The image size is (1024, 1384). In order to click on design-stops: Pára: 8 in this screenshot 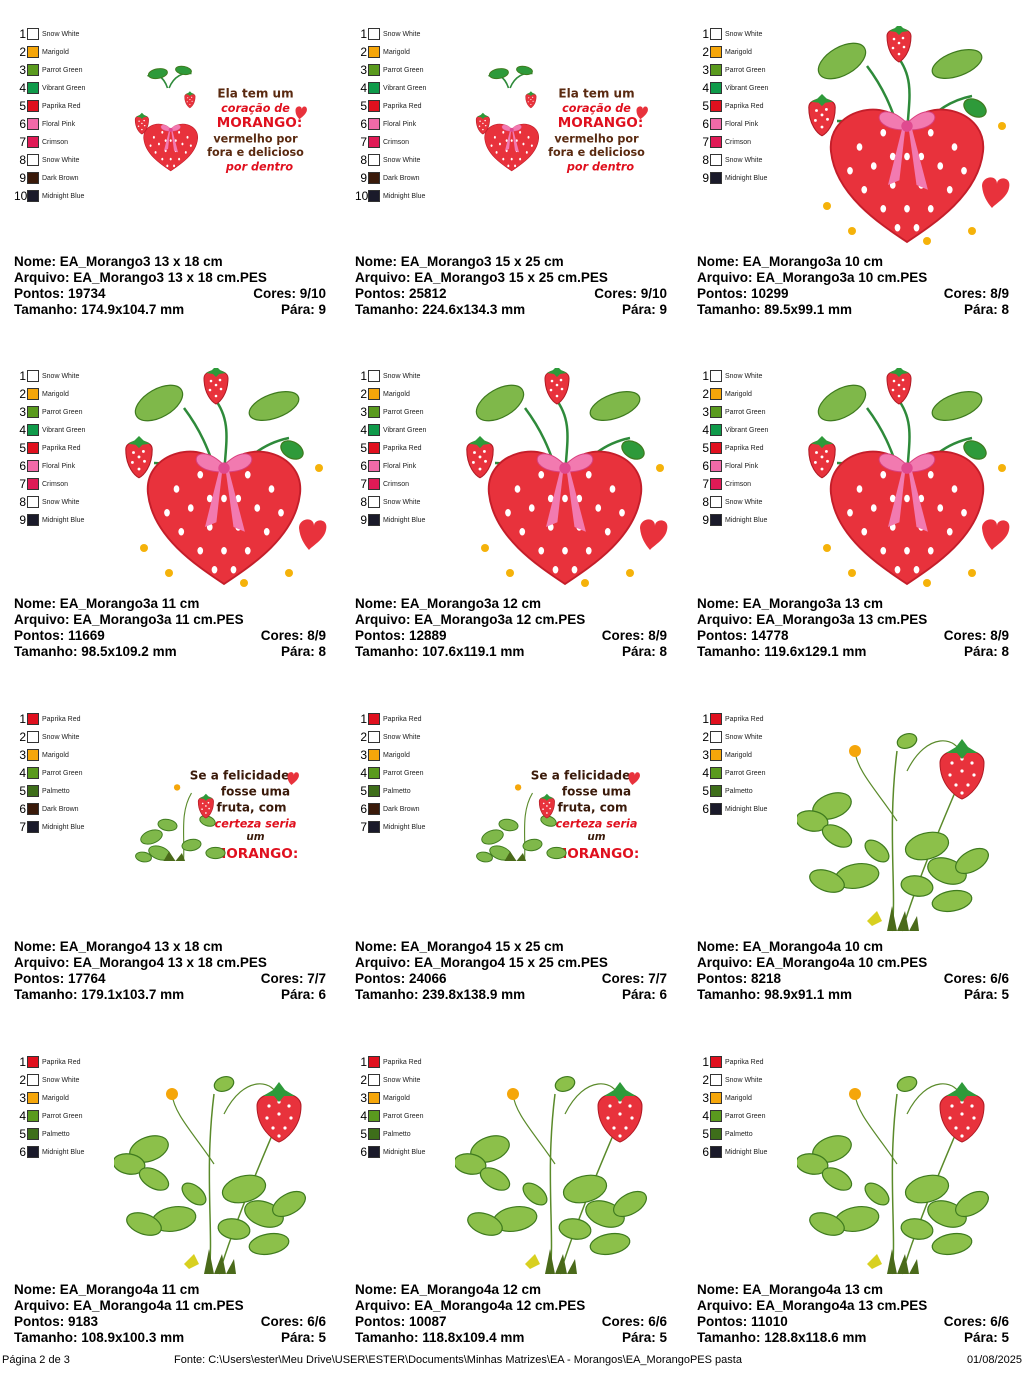, I will do `click(986, 652)`.